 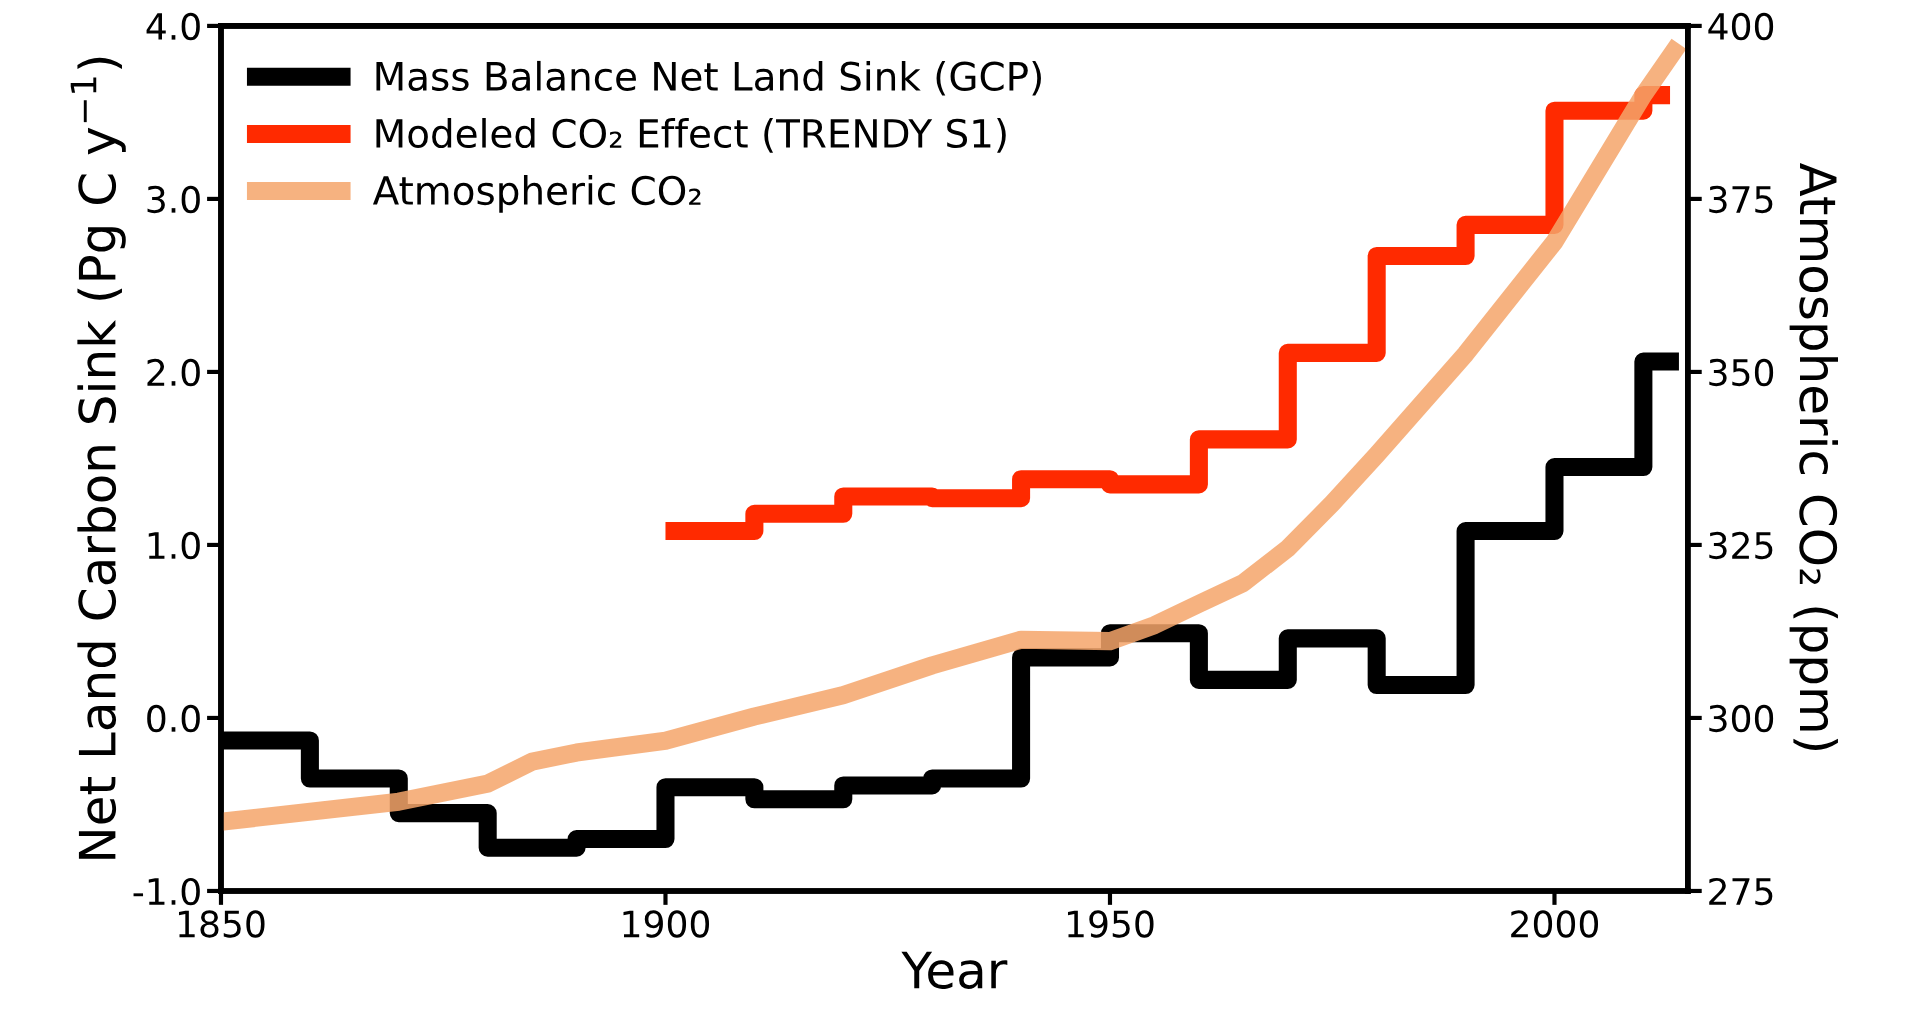 What do you see at coordinates (536, 194) in the screenshot?
I see `legend-label: Atmospheric CO₂` at bounding box center [536, 194].